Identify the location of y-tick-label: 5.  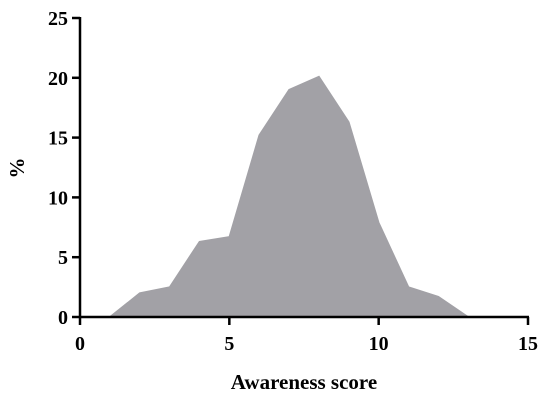
(63, 258).